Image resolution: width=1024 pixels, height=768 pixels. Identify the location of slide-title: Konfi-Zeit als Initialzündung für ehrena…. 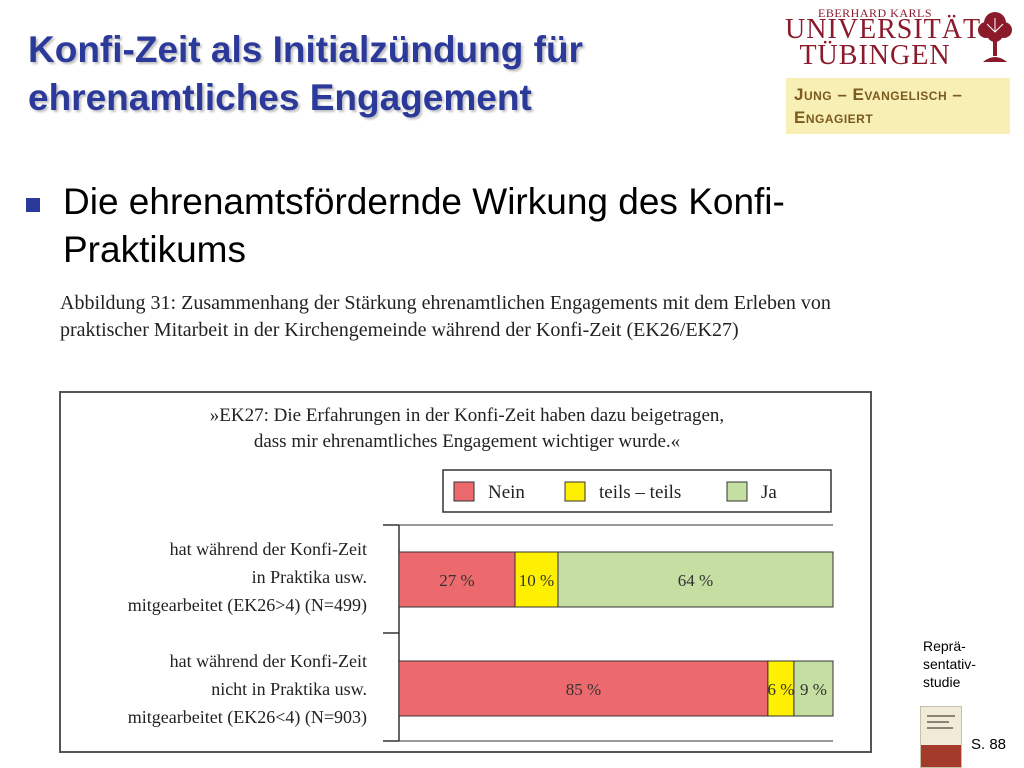
(305, 73).